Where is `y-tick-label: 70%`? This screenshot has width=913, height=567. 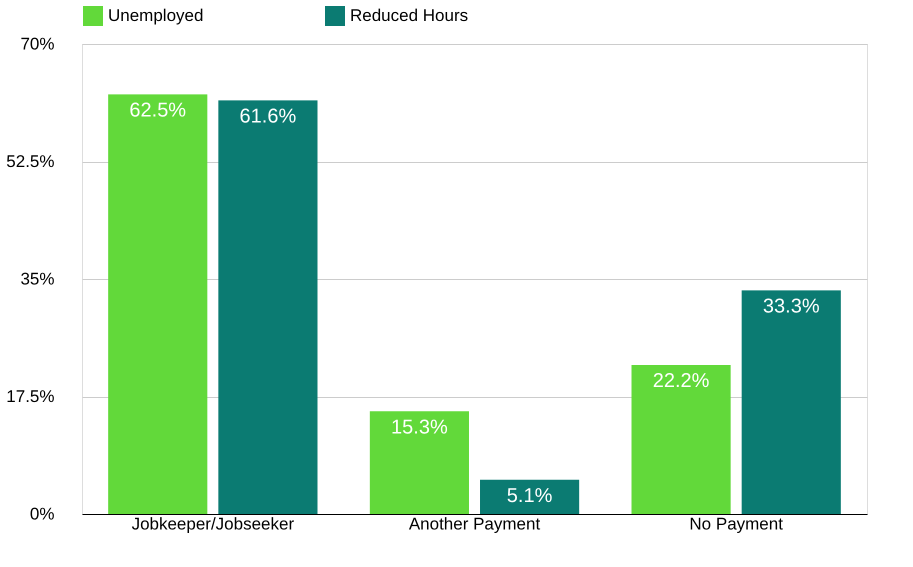 y-tick-label: 70% is located at coordinates (37, 44).